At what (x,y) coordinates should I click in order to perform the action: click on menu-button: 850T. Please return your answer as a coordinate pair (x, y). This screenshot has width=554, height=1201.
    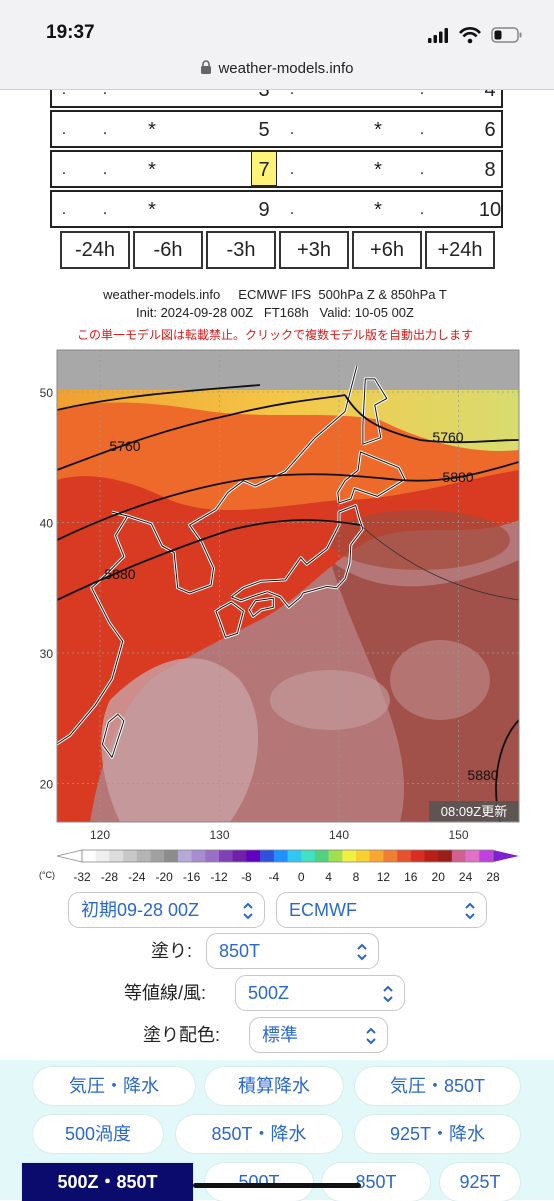
    Looking at the image, I should click on (376, 1182).